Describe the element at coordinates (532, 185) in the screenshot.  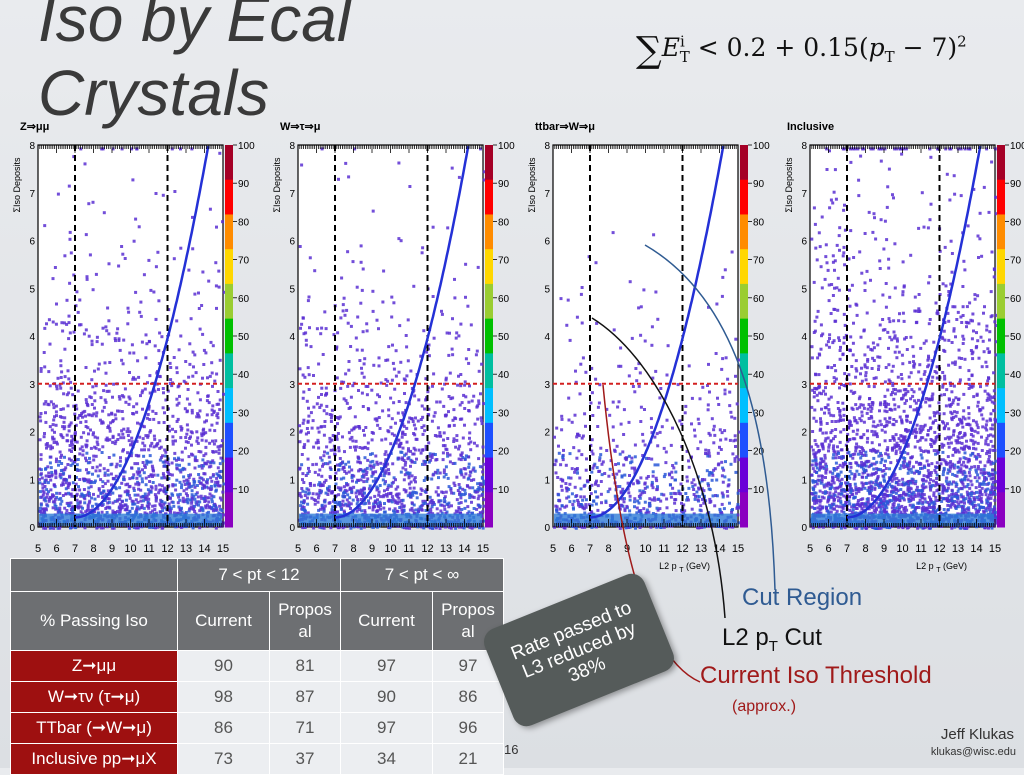
I see `y-axis-label: ΣIso Deposits` at that location.